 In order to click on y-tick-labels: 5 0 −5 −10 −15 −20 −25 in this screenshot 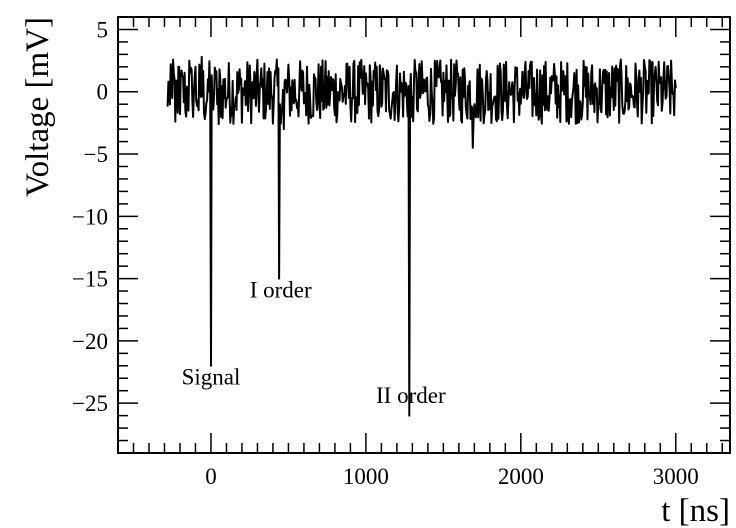, I will do `click(90, 216)`.